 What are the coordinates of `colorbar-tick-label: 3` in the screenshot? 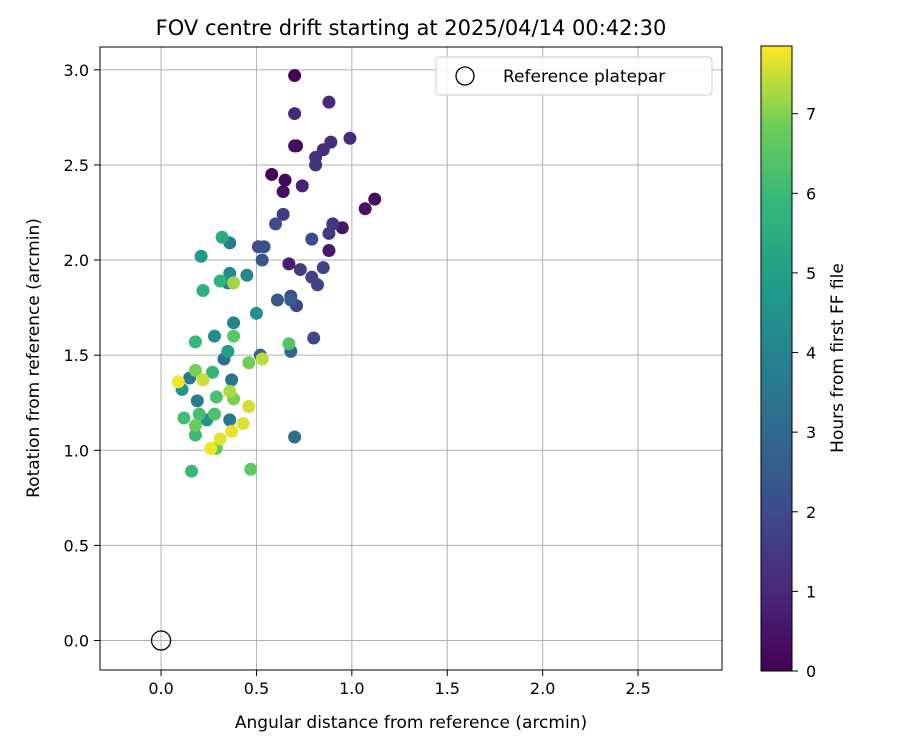 It's located at (811, 432).